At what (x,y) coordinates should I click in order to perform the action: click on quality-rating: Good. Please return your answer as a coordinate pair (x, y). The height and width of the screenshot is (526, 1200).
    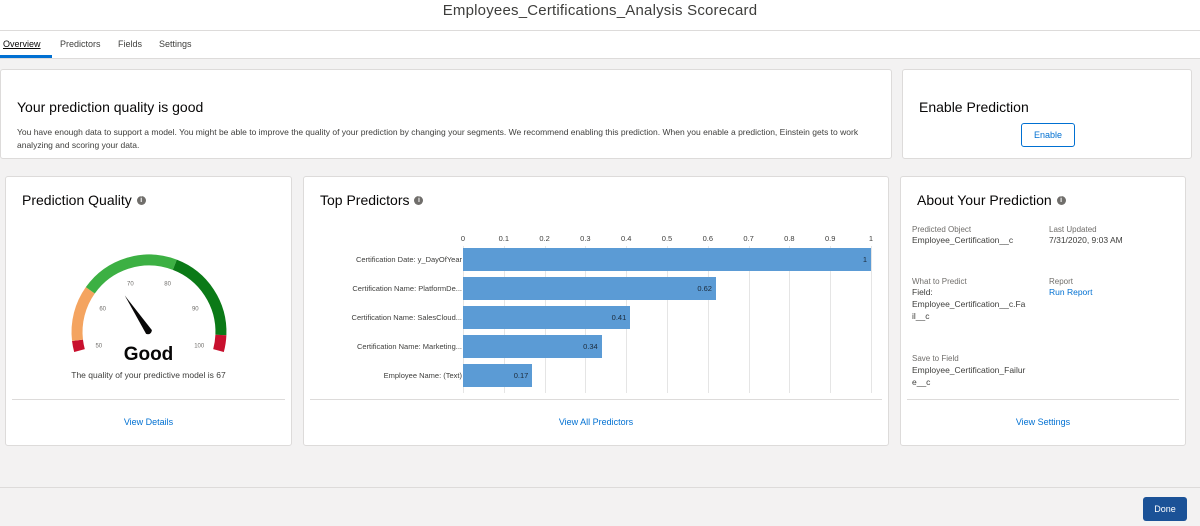
    Looking at the image, I should click on (148, 354).